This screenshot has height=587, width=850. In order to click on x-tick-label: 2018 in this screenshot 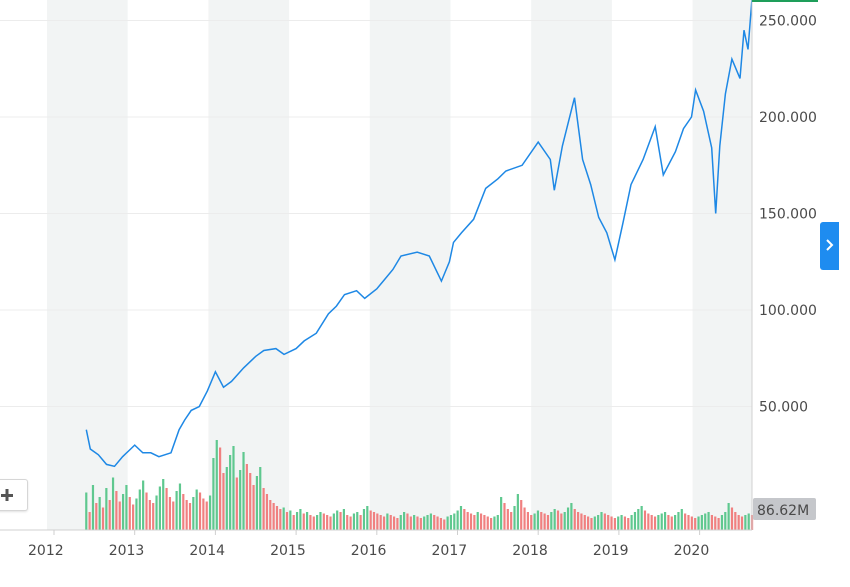, I will do `click(530, 551)`.